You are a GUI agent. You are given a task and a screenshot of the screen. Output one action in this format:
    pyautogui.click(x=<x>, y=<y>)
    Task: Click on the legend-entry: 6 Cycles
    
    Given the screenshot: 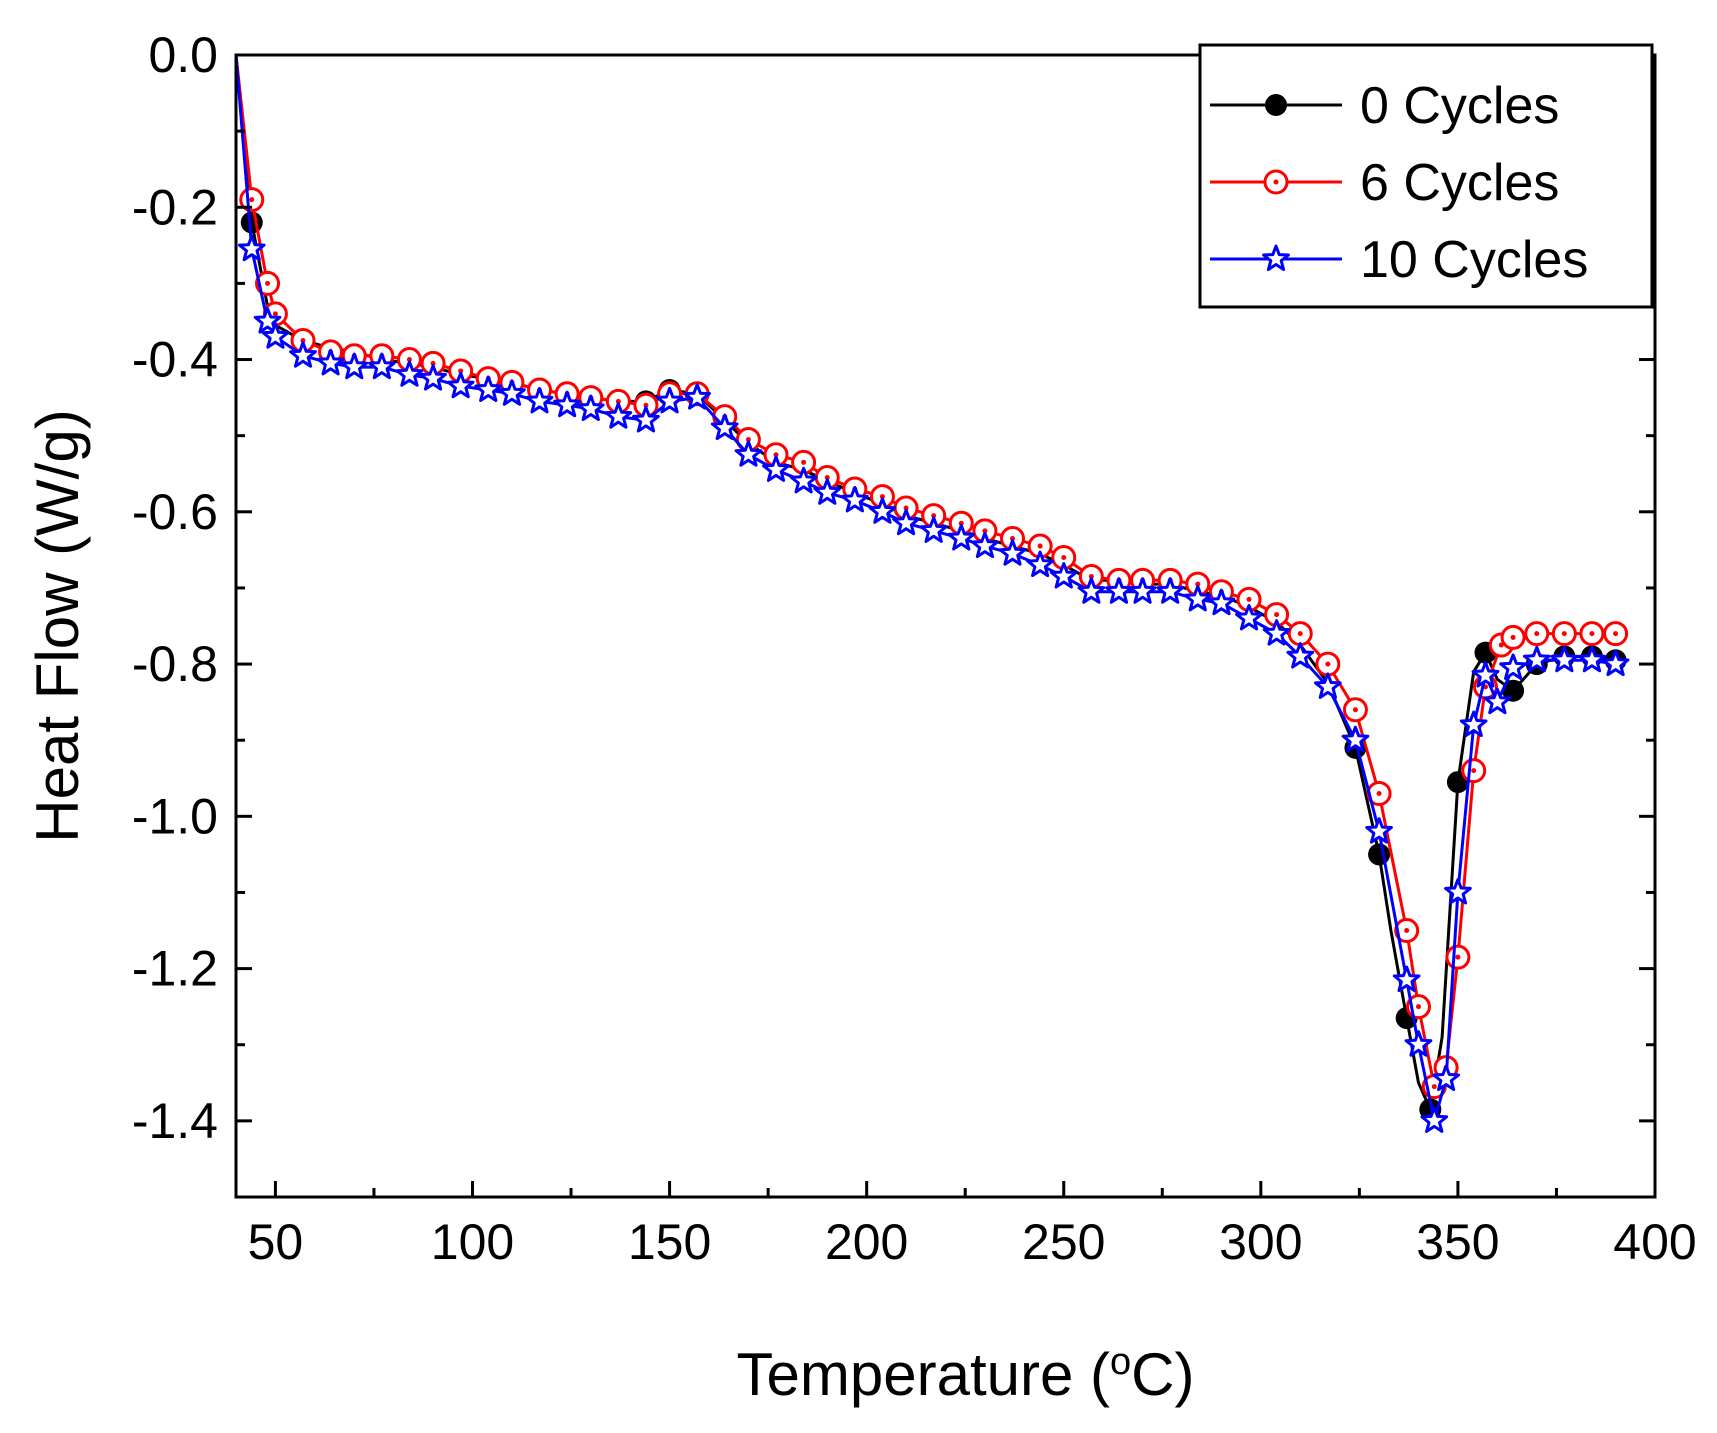 What is the action you would take?
    pyautogui.click(x=1384, y=183)
    